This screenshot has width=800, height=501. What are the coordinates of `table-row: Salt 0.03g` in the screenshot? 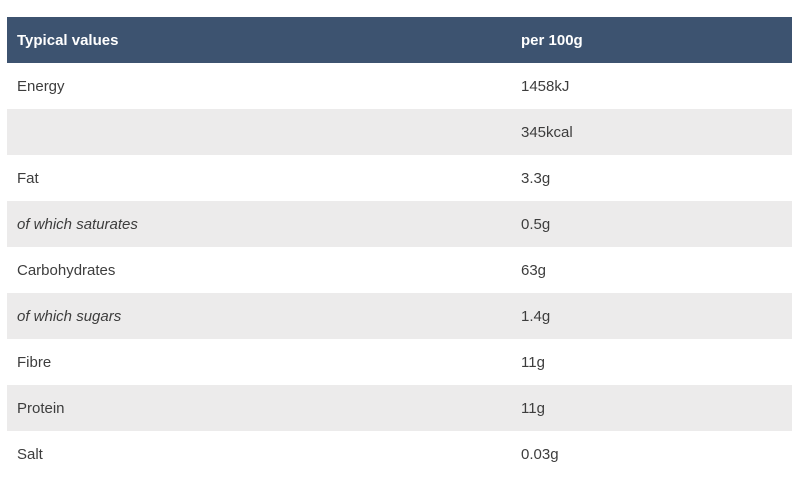 It's located at (399, 454).